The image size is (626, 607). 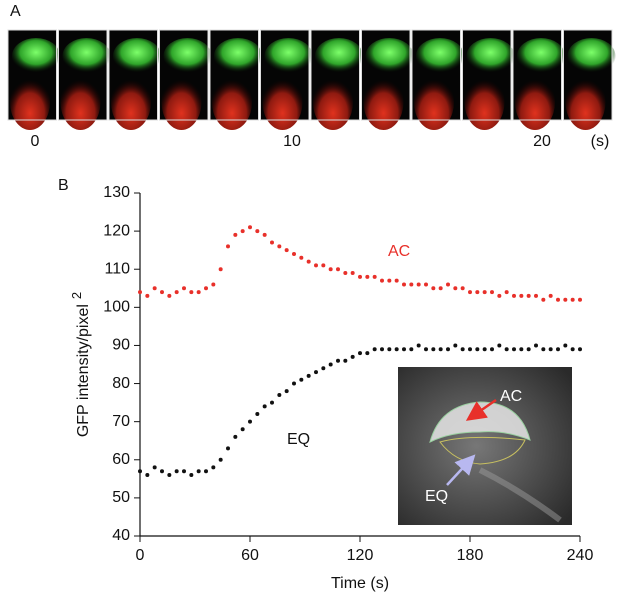 I want to click on y-tick-label: 90, so click(x=121, y=345).